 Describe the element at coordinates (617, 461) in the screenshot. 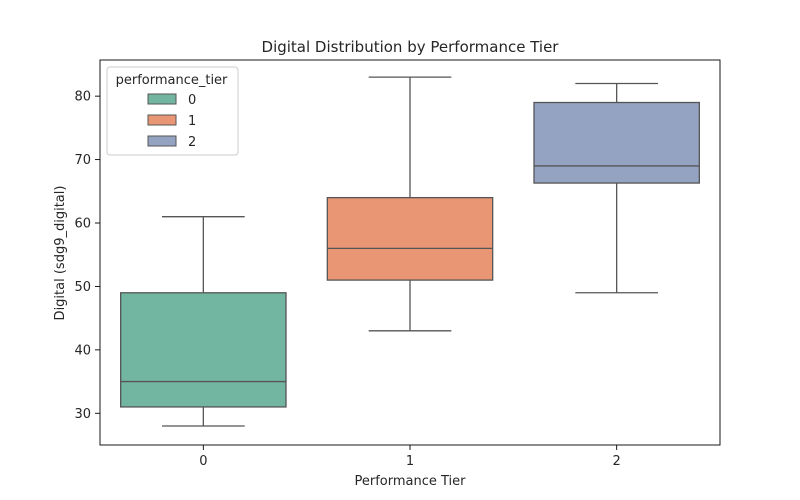

I see `x-tick-label: 2` at that location.